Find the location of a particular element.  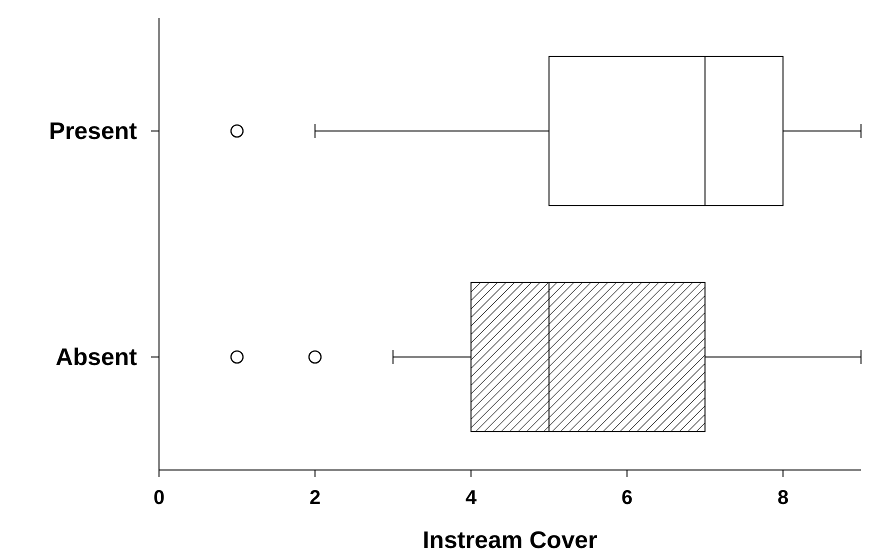

x-tick-label: 2 is located at coordinates (315, 498).